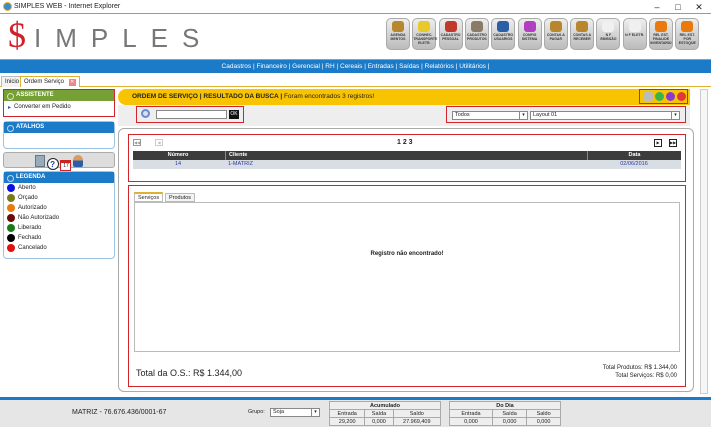 The image size is (711, 427). I want to click on toolbar-button-3: CADASTRO PRODUTOS, so click(476, 34).